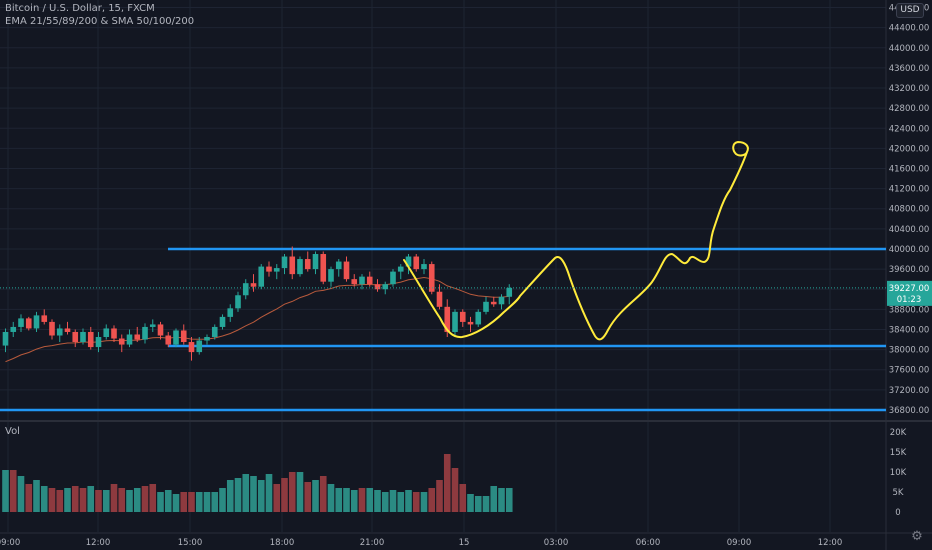 The height and width of the screenshot is (550, 932). What do you see at coordinates (909, 391) in the screenshot?
I see `price-tick-label: 37200.00` at bounding box center [909, 391].